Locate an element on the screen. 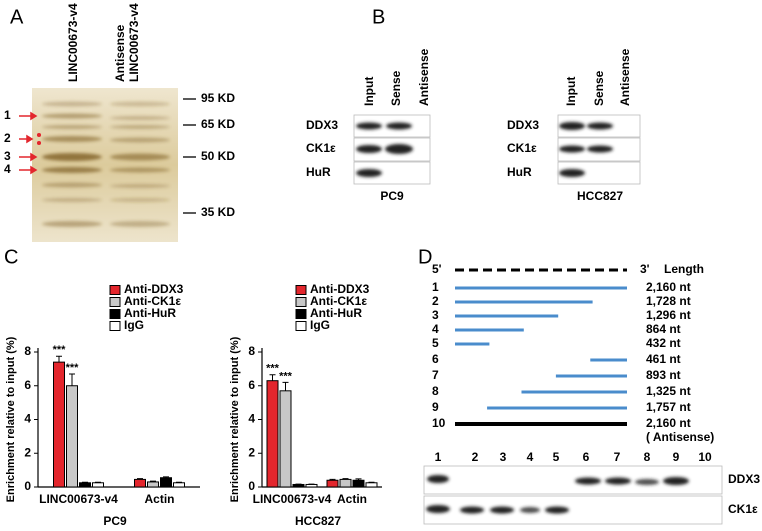  fragment-length: 1,728 nt is located at coordinates (668, 301).